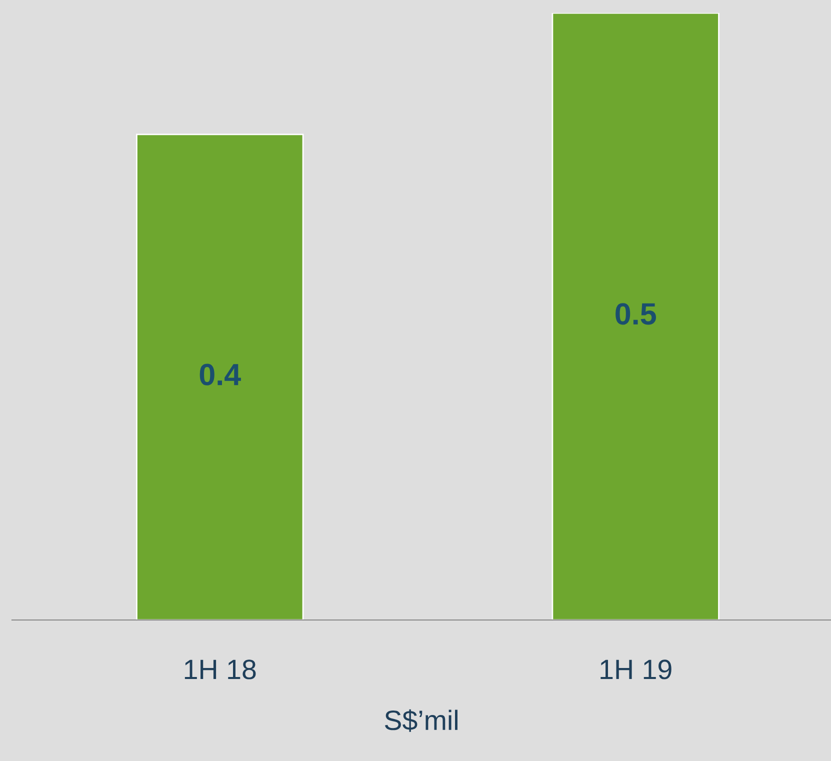  Describe the element at coordinates (421, 720) in the screenshot. I see `x-axis-title: S$’mil` at that location.